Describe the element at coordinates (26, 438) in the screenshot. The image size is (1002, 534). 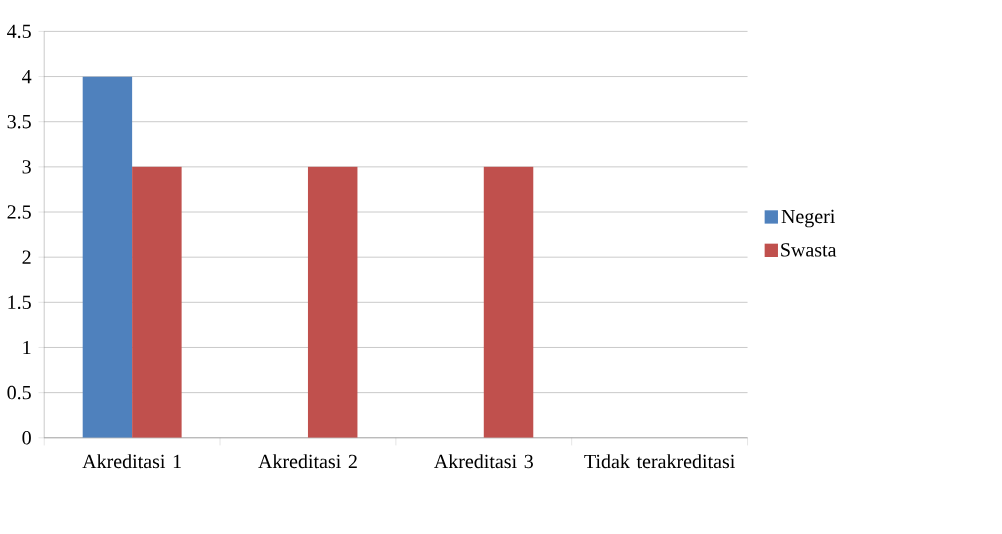
I see `y-tick-label: 0` at that location.